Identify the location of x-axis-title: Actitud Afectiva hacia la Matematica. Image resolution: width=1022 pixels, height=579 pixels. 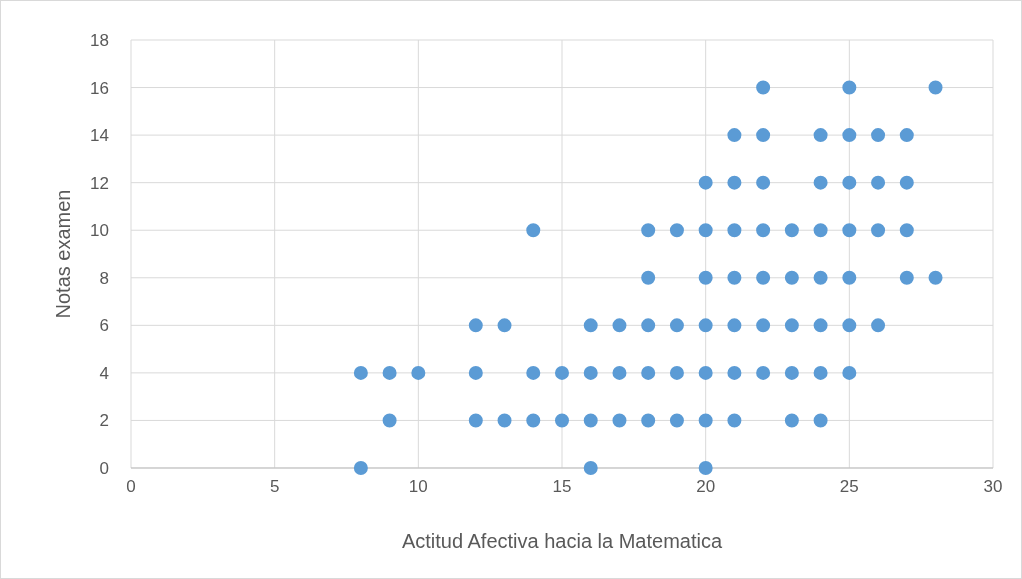
(562, 541).